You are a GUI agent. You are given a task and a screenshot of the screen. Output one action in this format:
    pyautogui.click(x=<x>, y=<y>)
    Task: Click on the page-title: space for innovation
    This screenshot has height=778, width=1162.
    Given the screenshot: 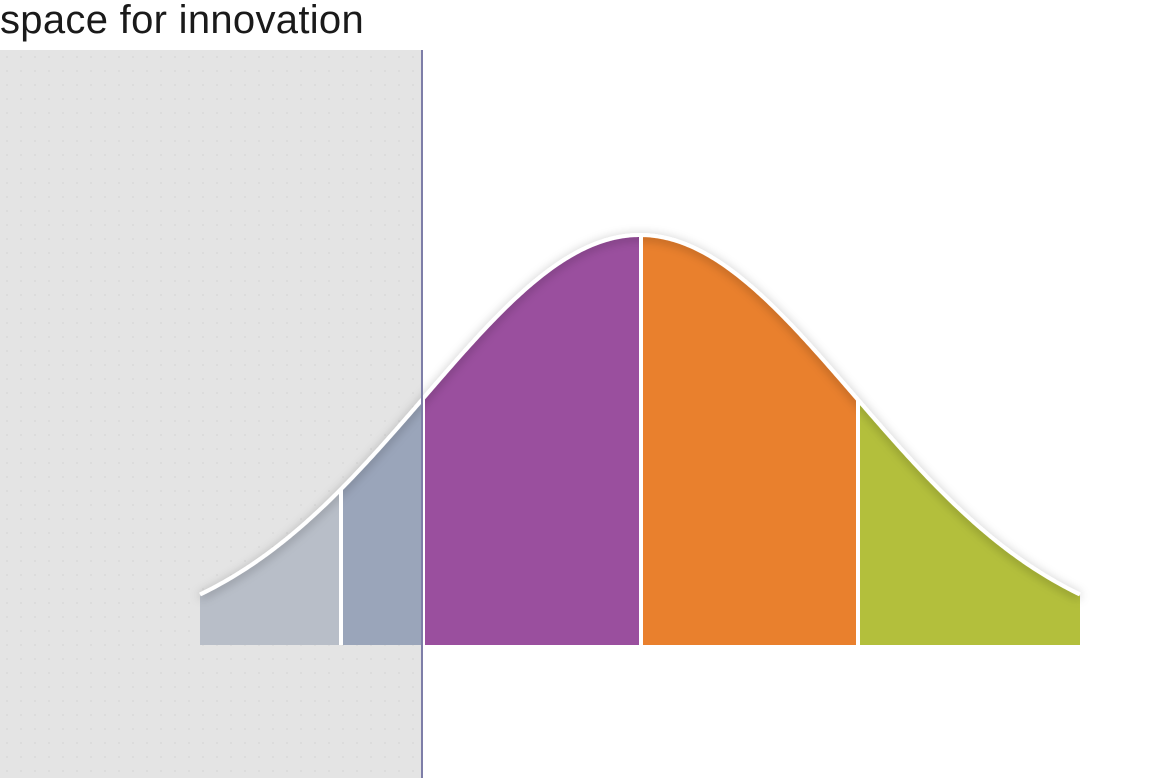 What is the action you would take?
    pyautogui.click(x=182, y=21)
    